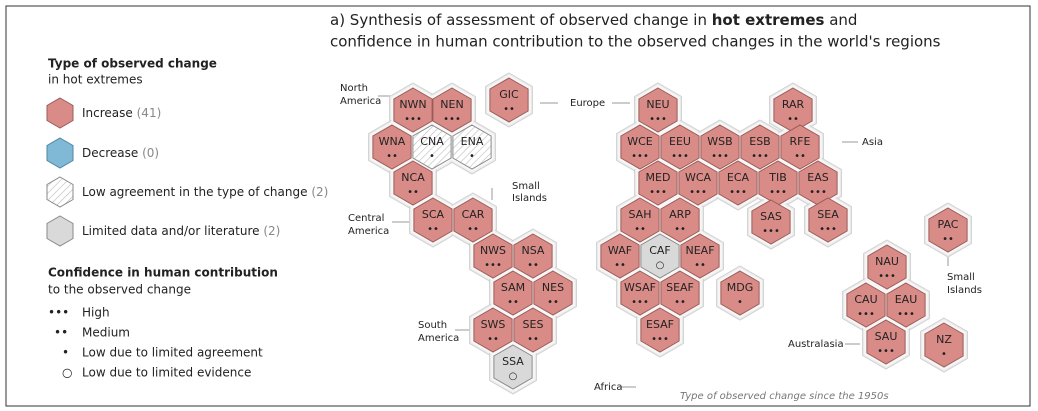 This screenshot has height=411, width=1038. I want to click on group-label: Australasia, so click(816, 344).